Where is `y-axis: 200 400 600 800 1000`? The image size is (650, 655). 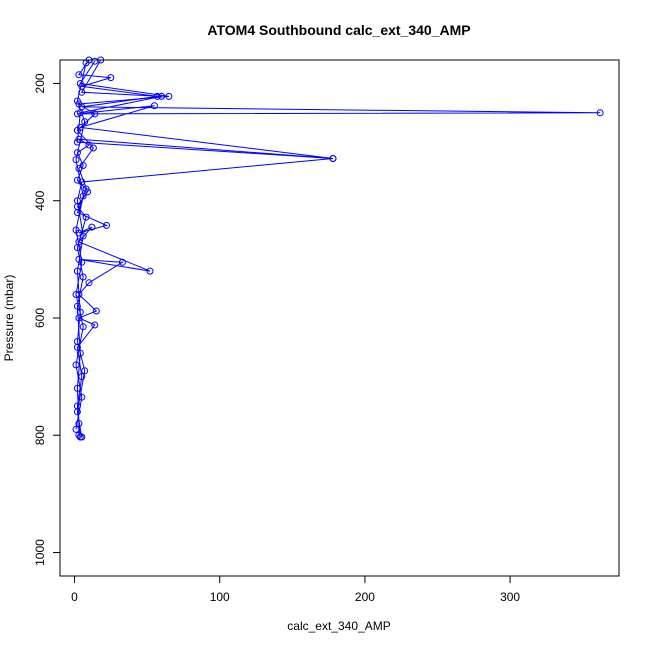
y-axis: 200 400 600 800 1000 is located at coordinates (47, 319).